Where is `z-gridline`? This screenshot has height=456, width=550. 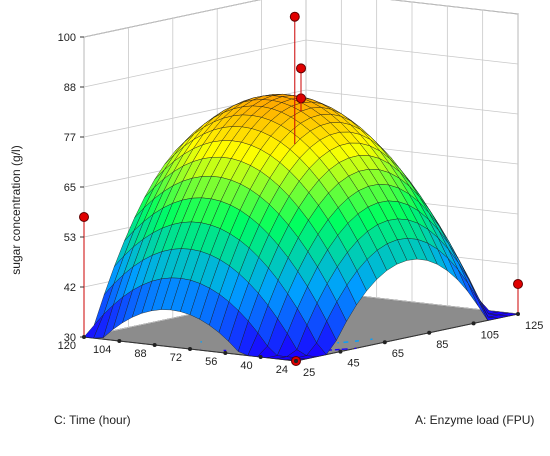 z-gridline is located at coordinates (301, 19).